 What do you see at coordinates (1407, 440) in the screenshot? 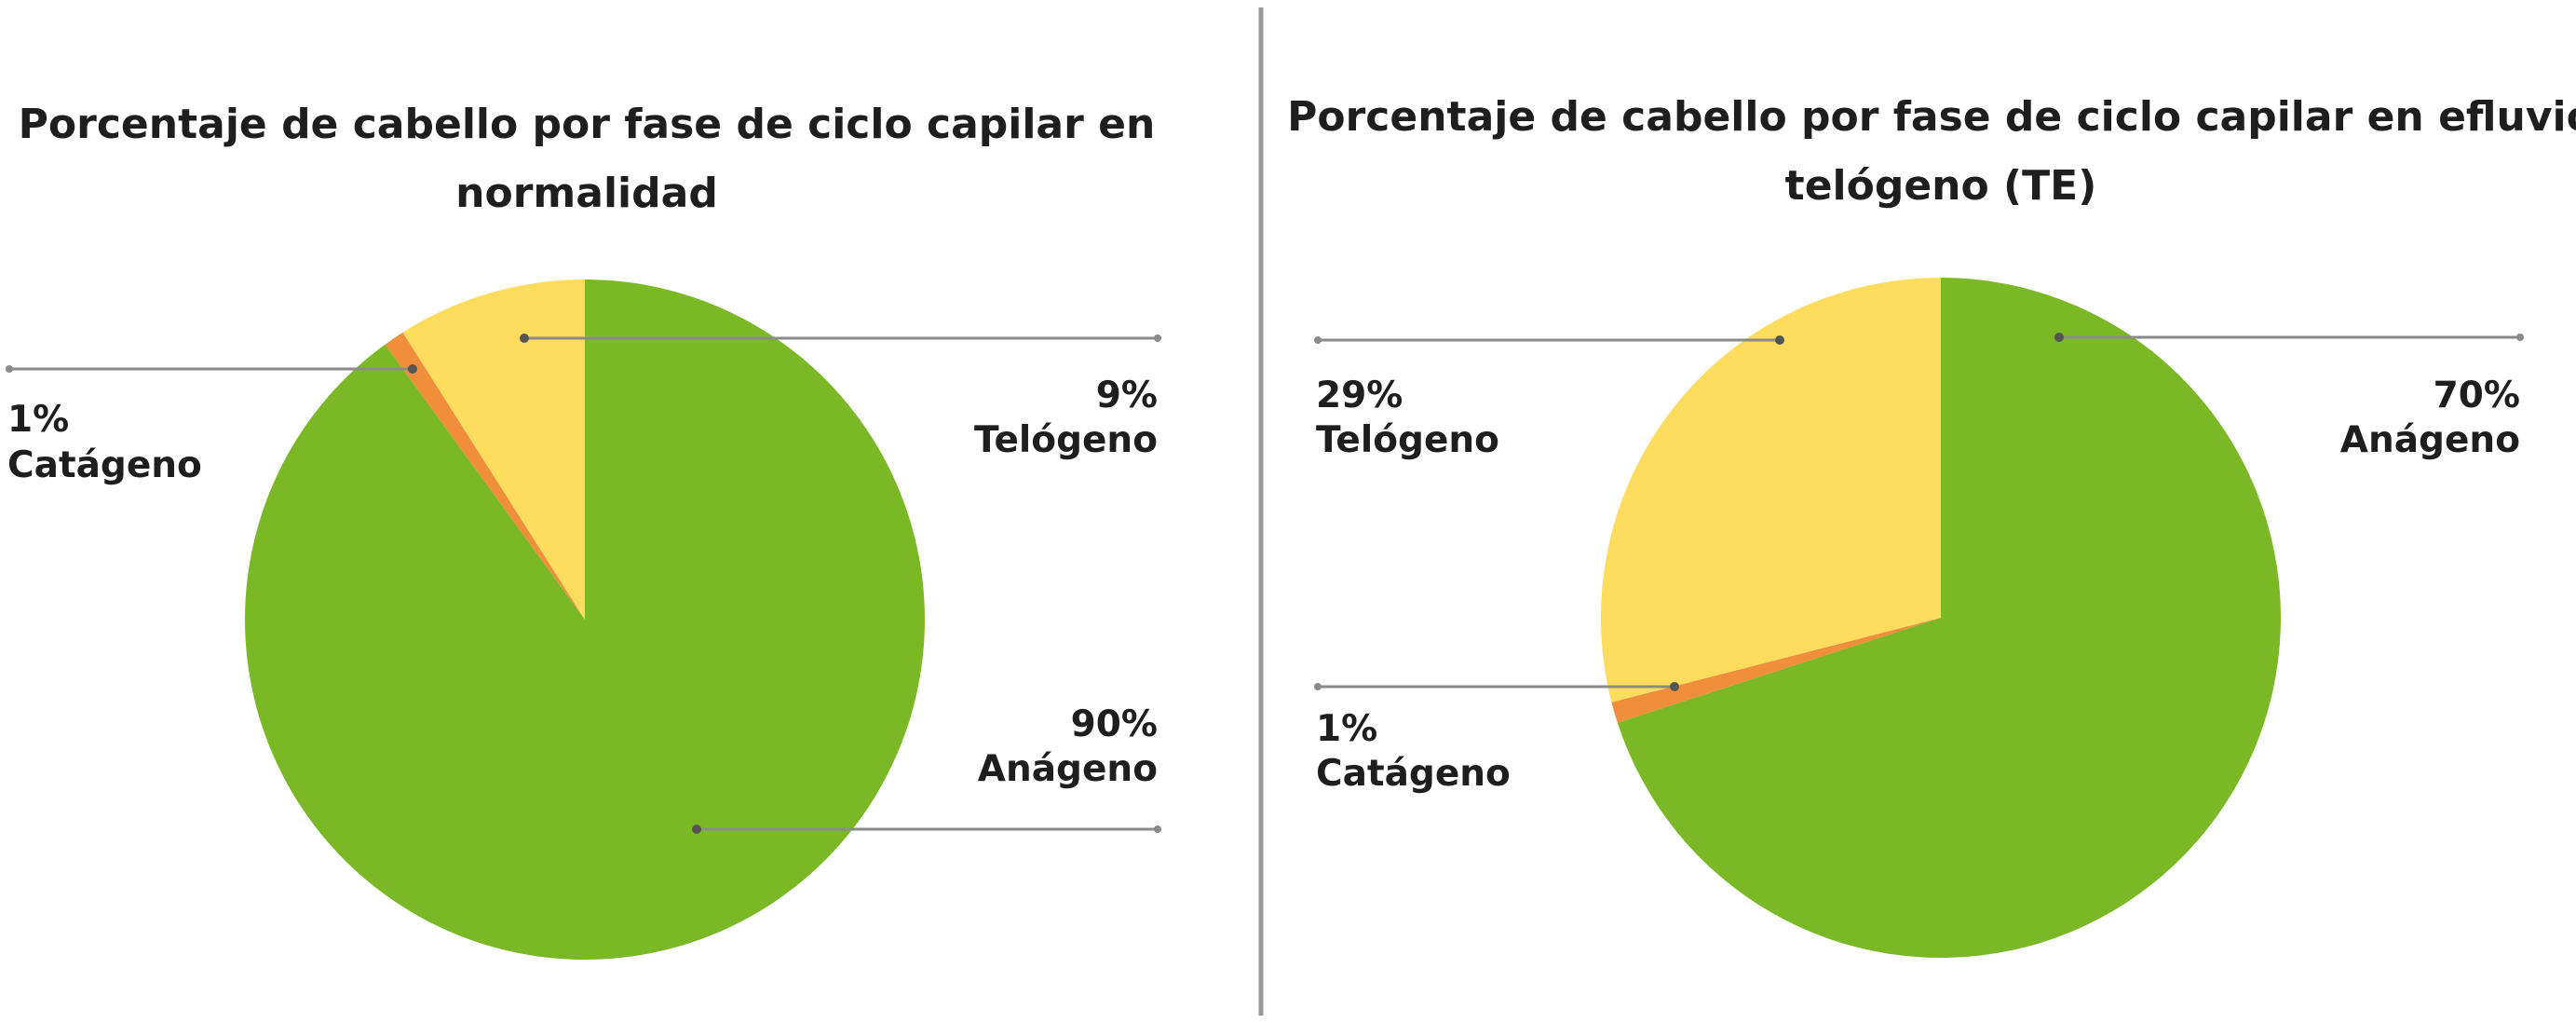
I see `chart-te-telogen-label: Telógeno` at bounding box center [1407, 440].